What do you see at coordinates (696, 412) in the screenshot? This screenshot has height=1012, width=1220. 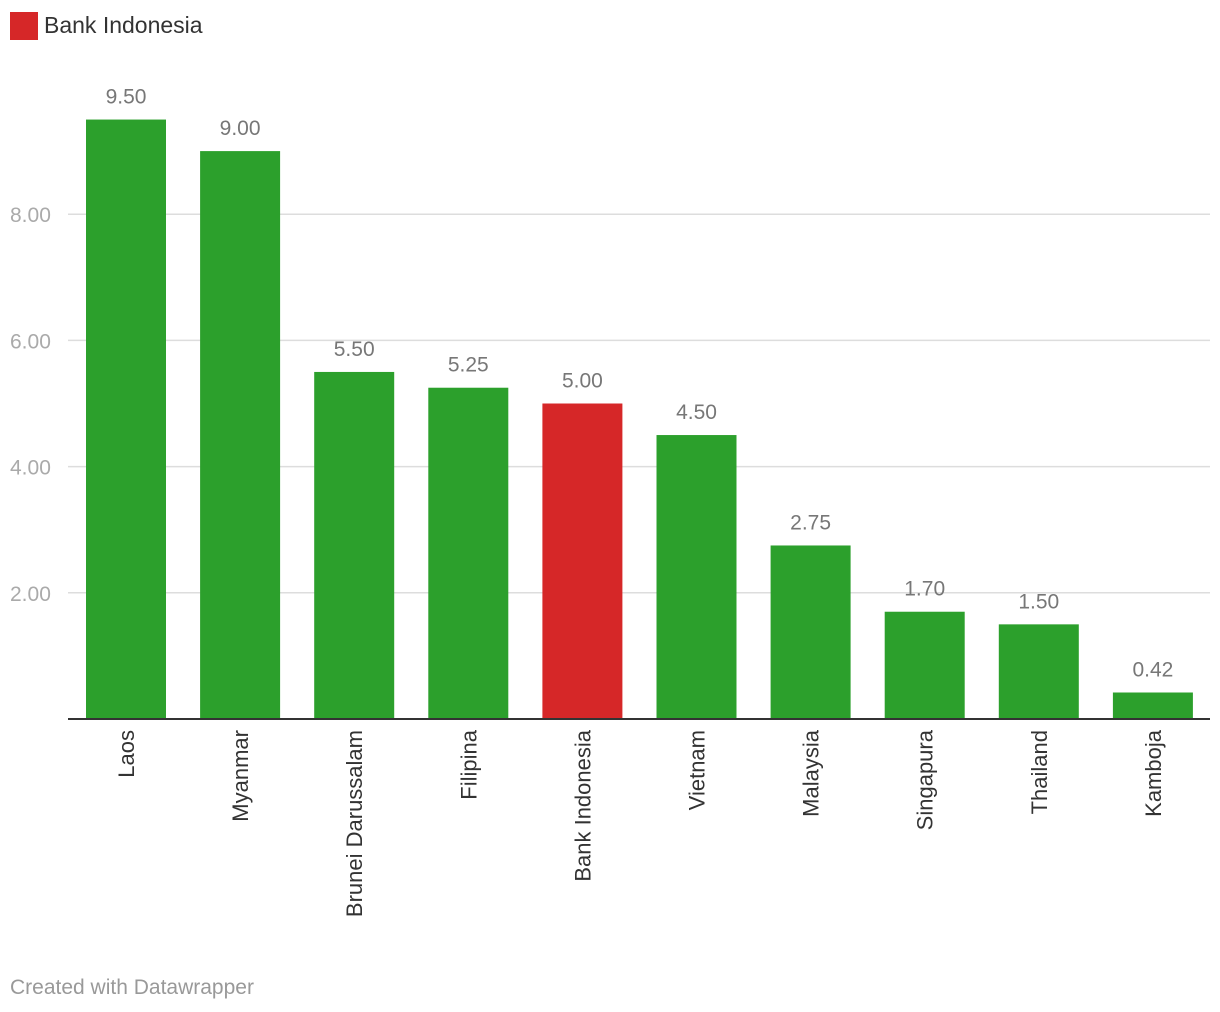 I see `value-label: 4.50` at bounding box center [696, 412].